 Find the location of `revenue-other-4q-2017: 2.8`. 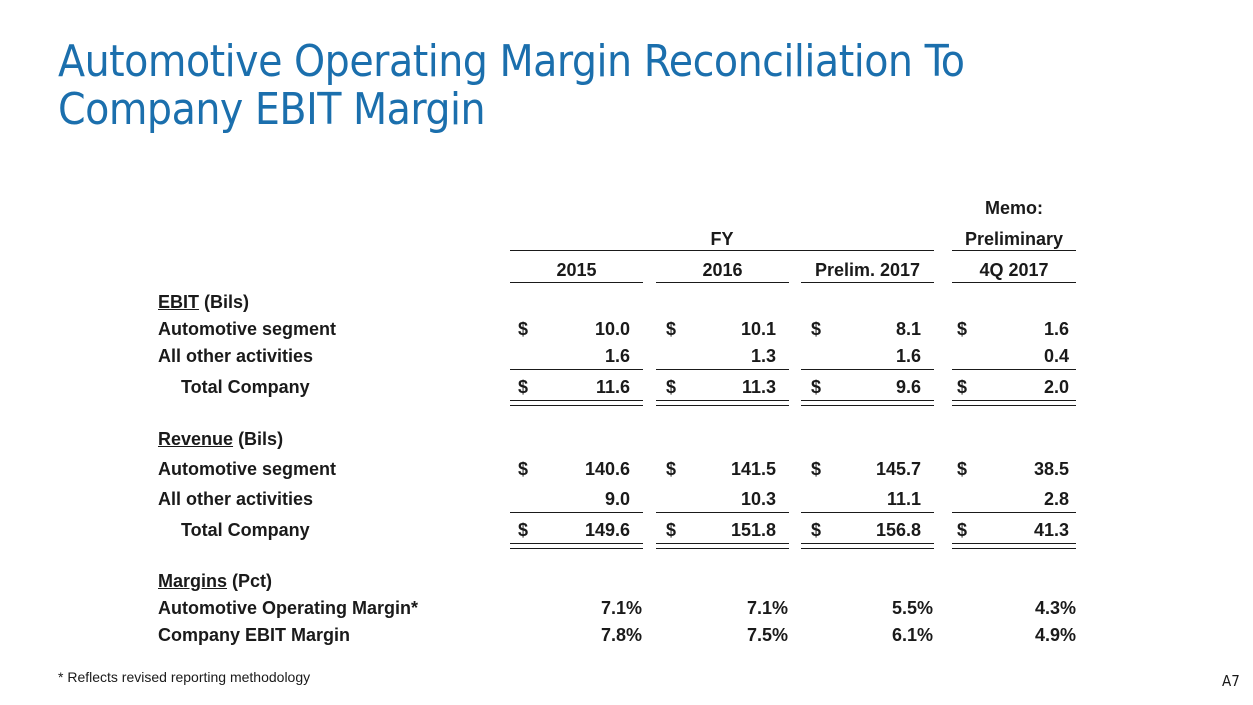

revenue-other-4q-2017: 2.8 is located at coordinates (1056, 499).